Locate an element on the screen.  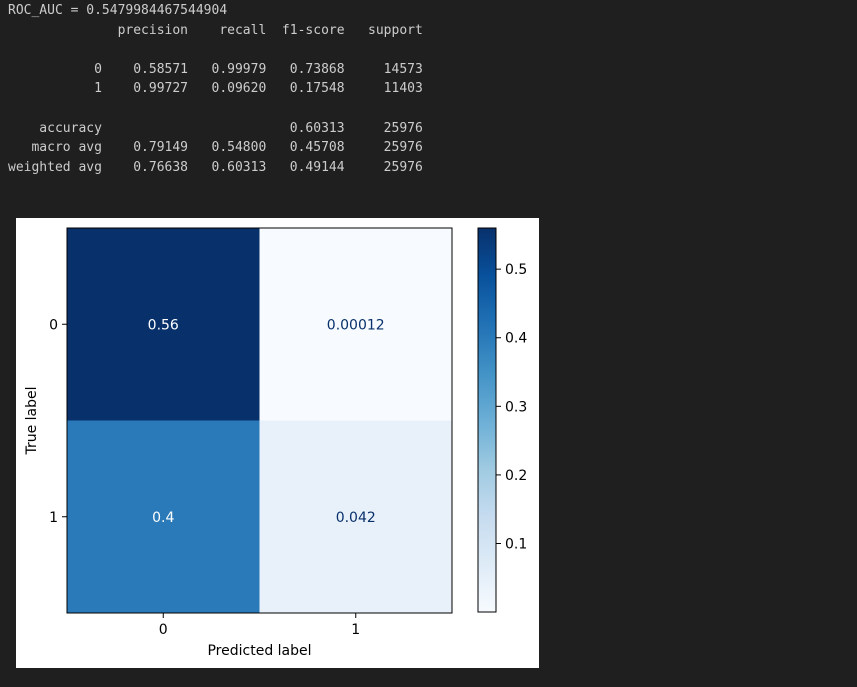
cell-value-label: 0.042 is located at coordinates (356, 518).